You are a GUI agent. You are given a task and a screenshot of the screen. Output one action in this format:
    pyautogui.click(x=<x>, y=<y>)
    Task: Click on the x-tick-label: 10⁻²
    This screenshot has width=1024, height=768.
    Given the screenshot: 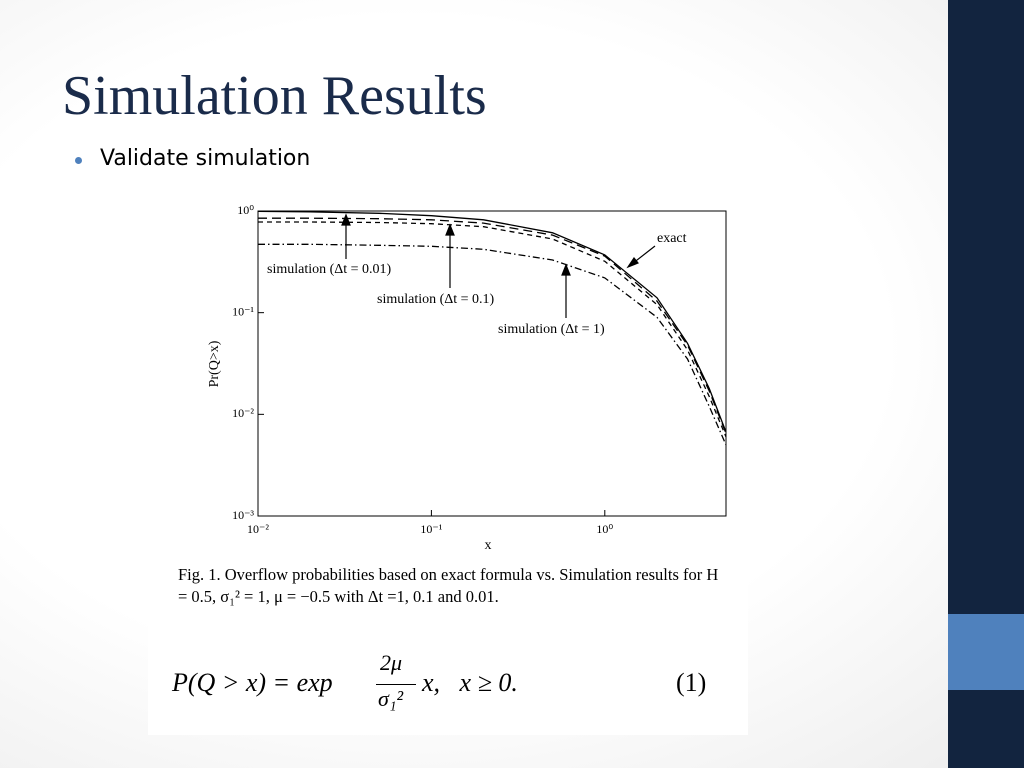 What is the action you would take?
    pyautogui.click(x=258, y=529)
    